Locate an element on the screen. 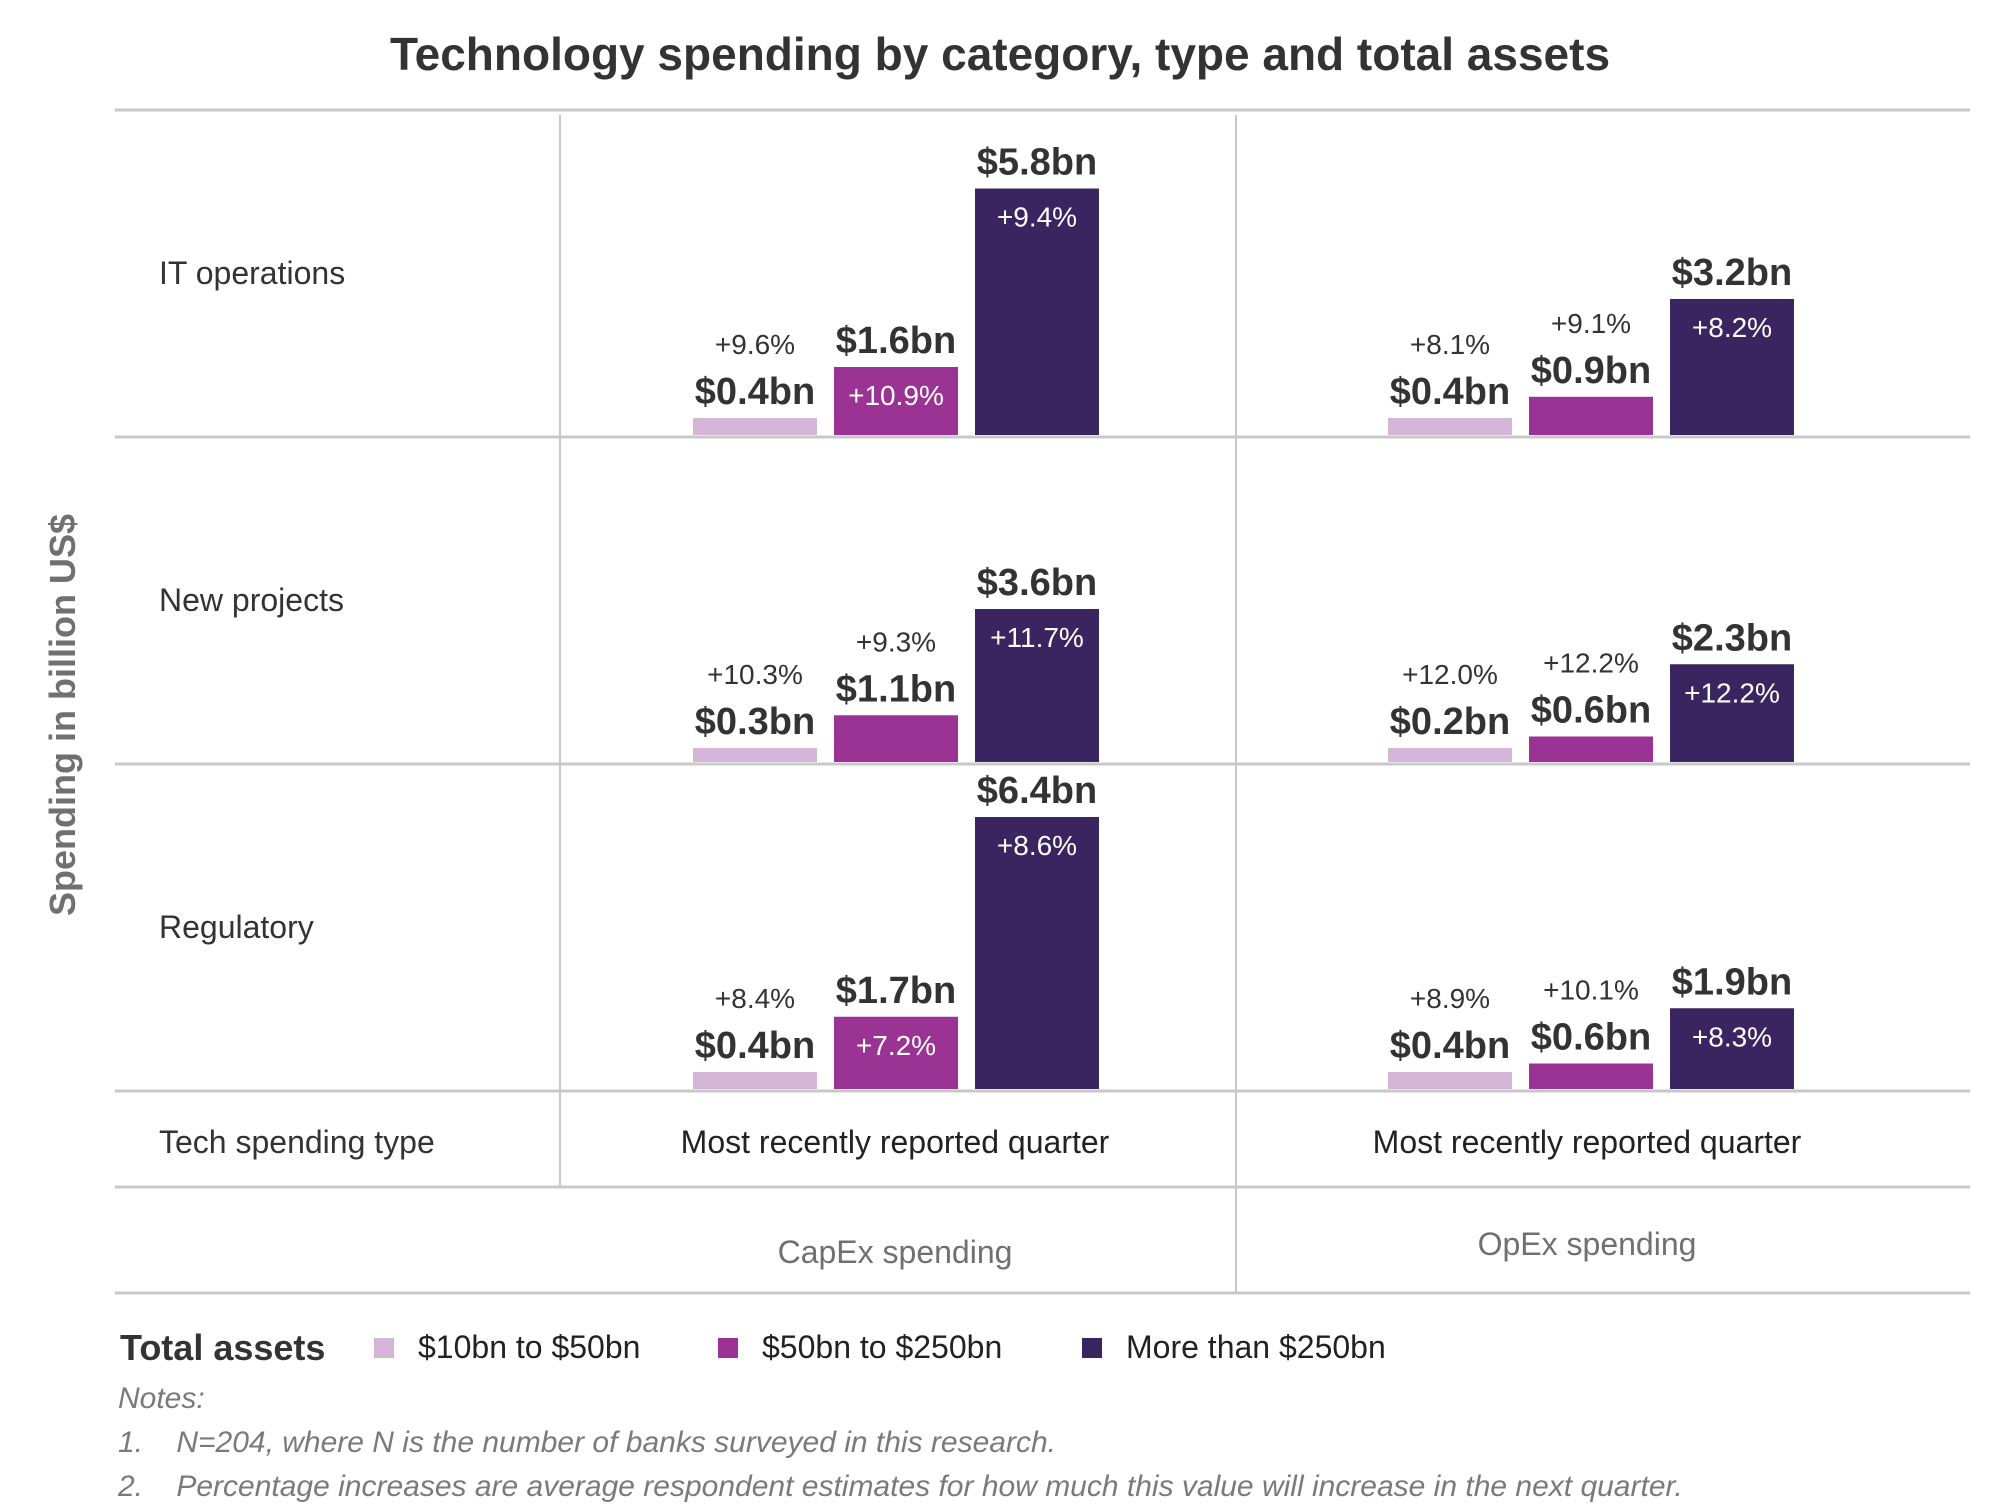 The width and height of the screenshot is (2000, 1507). legend-title: Total assets is located at coordinates (222, 1347).